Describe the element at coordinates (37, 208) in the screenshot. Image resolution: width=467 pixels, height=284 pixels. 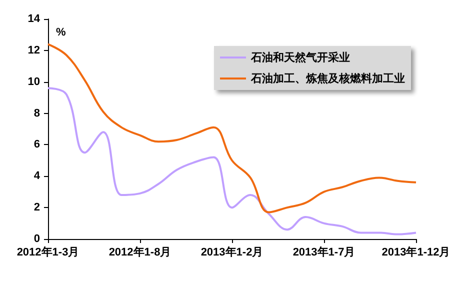
I see `y-tick-label: 2` at that location.